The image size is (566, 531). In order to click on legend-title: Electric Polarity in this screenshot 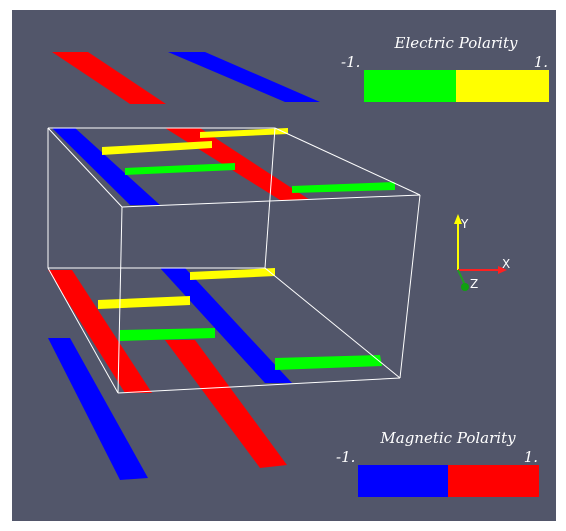, I will do `click(456, 43)`.